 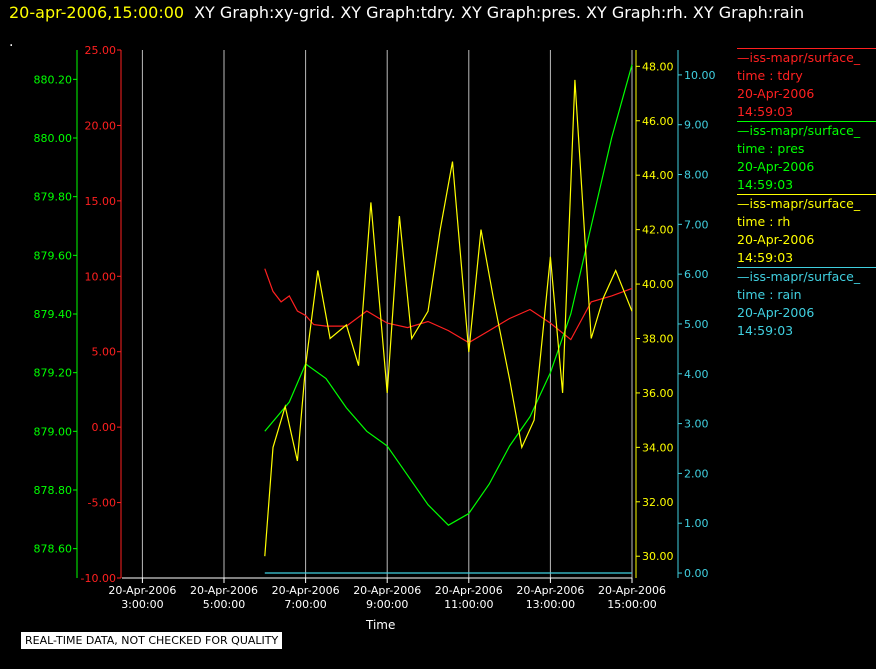 What do you see at coordinates (381, 625) in the screenshot?
I see `x-axis-title: Time` at bounding box center [381, 625].